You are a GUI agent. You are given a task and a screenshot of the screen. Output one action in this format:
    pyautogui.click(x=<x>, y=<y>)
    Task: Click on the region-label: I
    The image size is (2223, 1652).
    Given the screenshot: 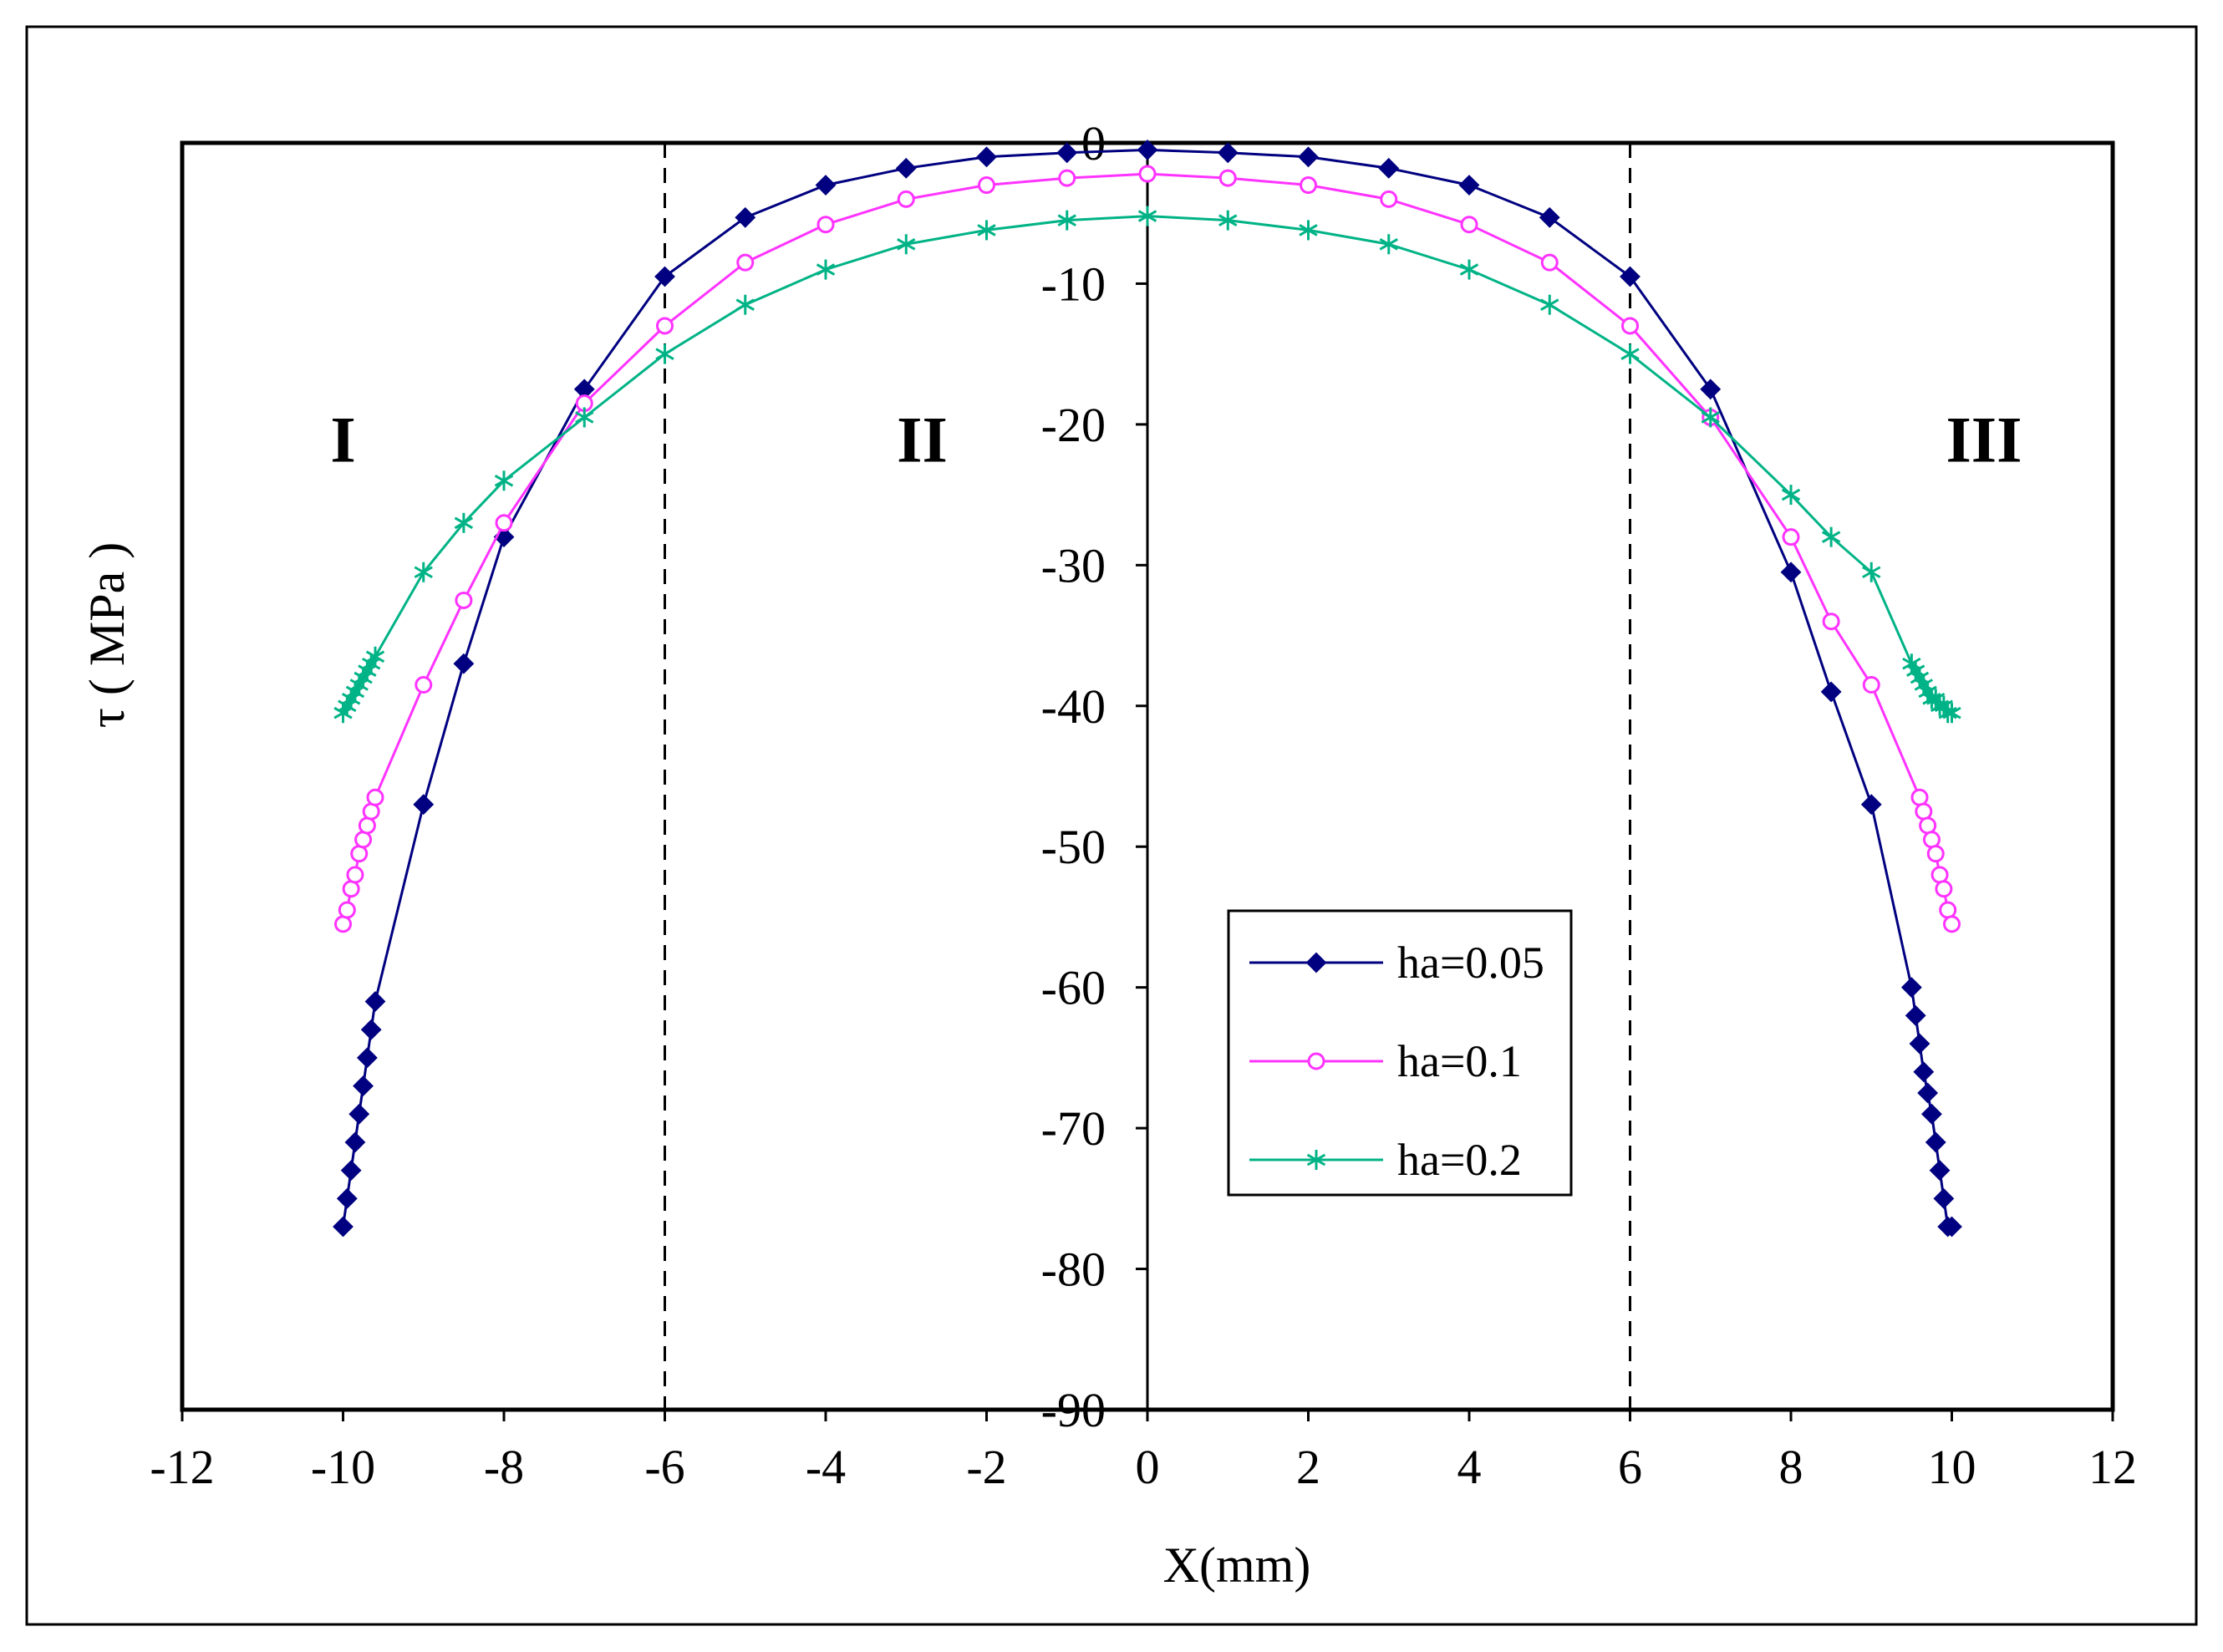 What is the action you would take?
    pyautogui.click(x=342, y=440)
    